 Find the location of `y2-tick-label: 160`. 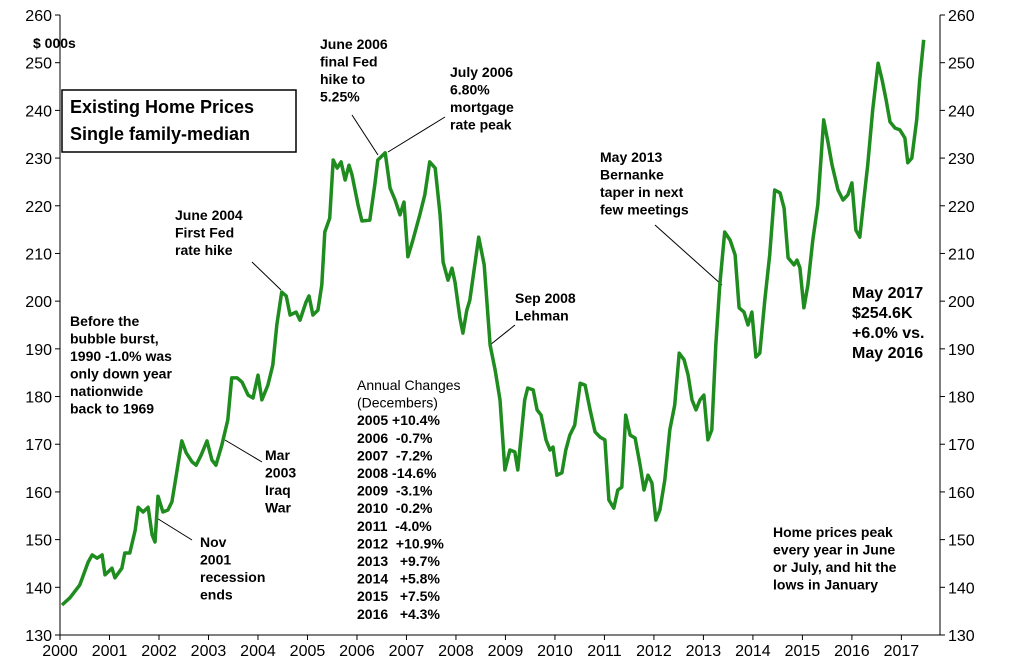

y2-tick-label: 160 is located at coordinates (961, 493).